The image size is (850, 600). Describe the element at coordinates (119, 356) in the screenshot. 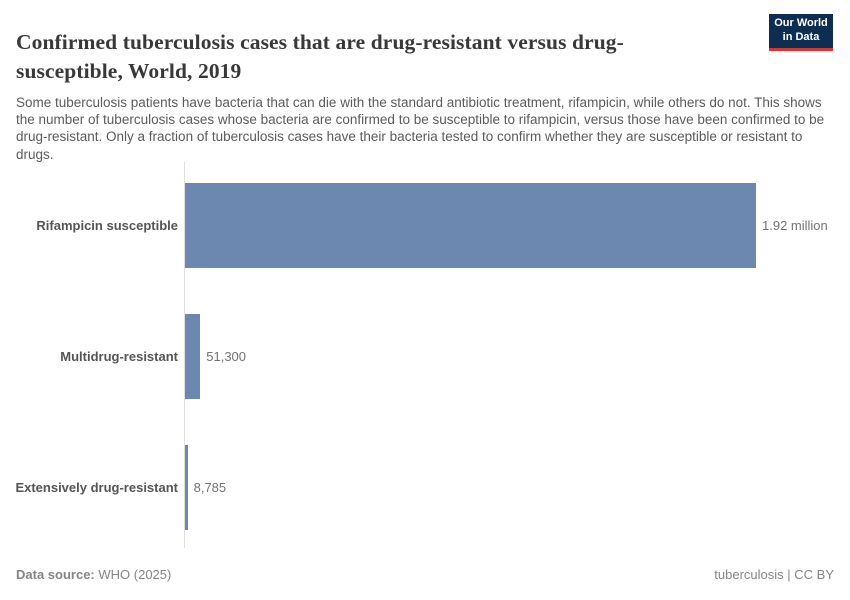

I see `category-label: Multidrug-resistant` at that location.